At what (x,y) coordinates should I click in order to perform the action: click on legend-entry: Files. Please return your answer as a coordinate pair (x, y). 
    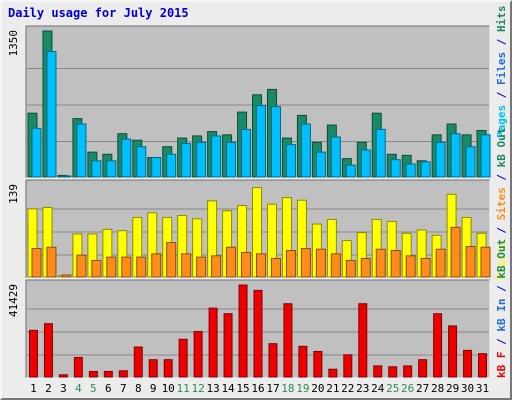
    Looking at the image, I should click on (501, 68).